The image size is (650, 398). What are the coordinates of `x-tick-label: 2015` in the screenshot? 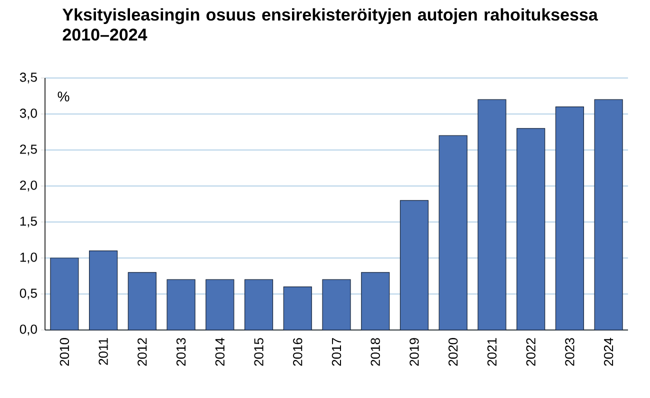 It's located at (259, 352).